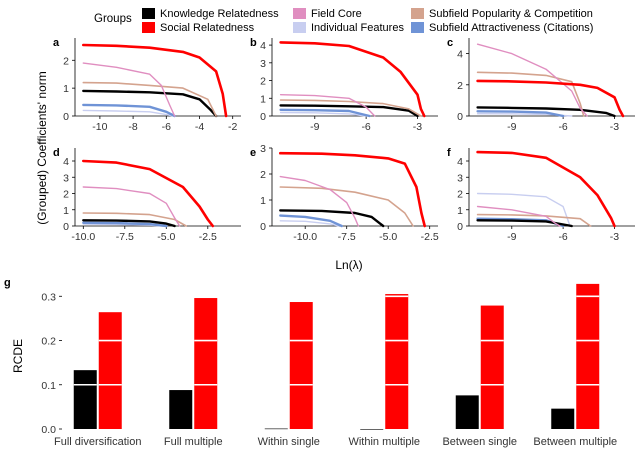  What do you see at coordinates (357, 28) in the screenshot?
I see `legend-label: Individual Features` at bounding box center [357, 28].